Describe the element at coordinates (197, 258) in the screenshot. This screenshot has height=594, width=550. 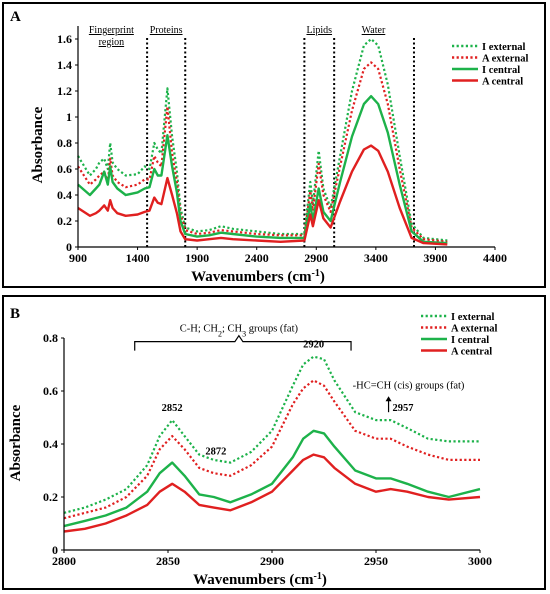
I see `a-x-tick-label: 1900` at that location.